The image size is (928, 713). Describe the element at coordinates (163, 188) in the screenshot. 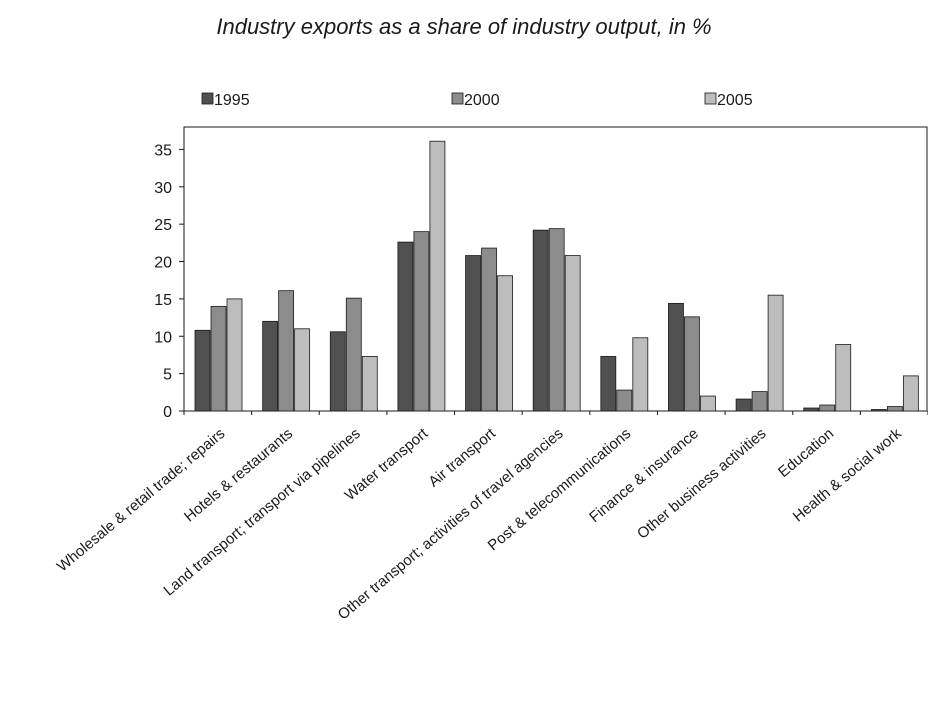

I see `y-tick-label: 30` at that location.